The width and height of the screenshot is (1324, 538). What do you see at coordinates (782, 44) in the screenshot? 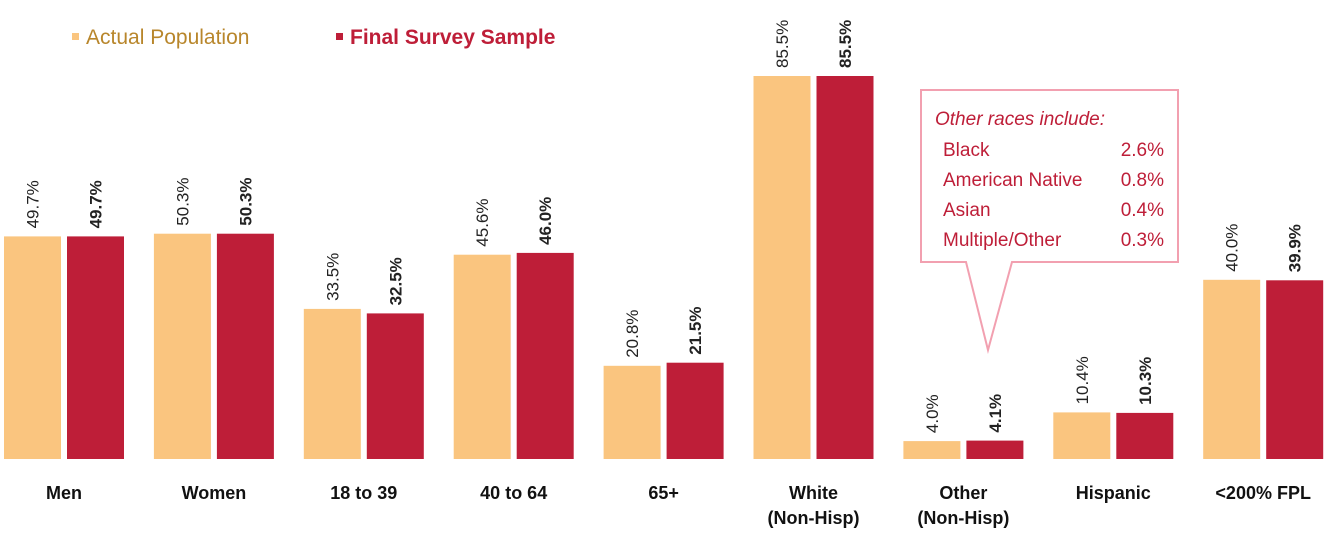
I see `value-label-actual-population-white-non-hisp: 85.5%` at bounding box center [782, 44].